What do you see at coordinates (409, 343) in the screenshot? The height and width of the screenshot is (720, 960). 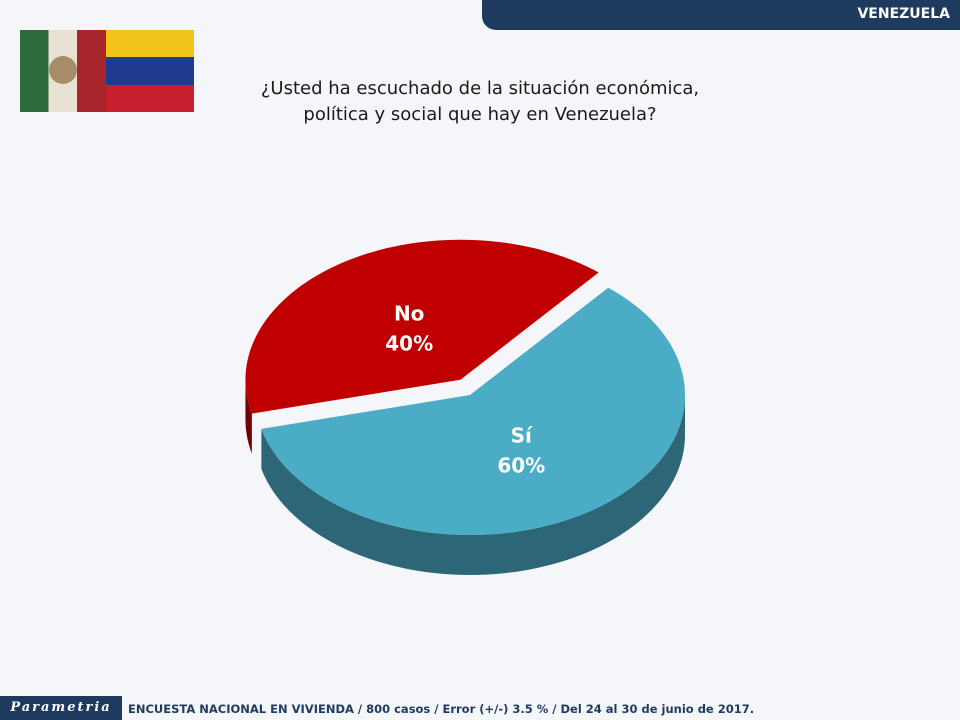 I see `slice-value-label: 40%` at bounding box center [409, 343].